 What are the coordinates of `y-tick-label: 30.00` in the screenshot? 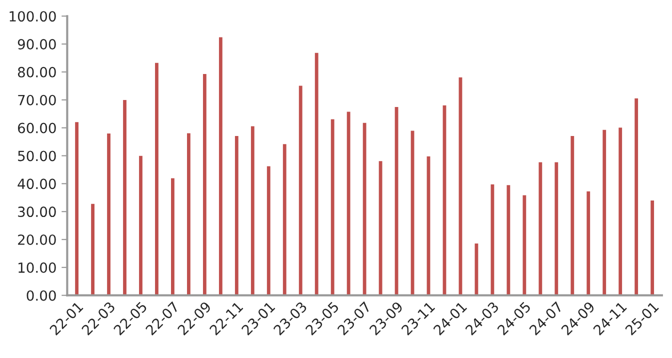 It's located at (37, 212).